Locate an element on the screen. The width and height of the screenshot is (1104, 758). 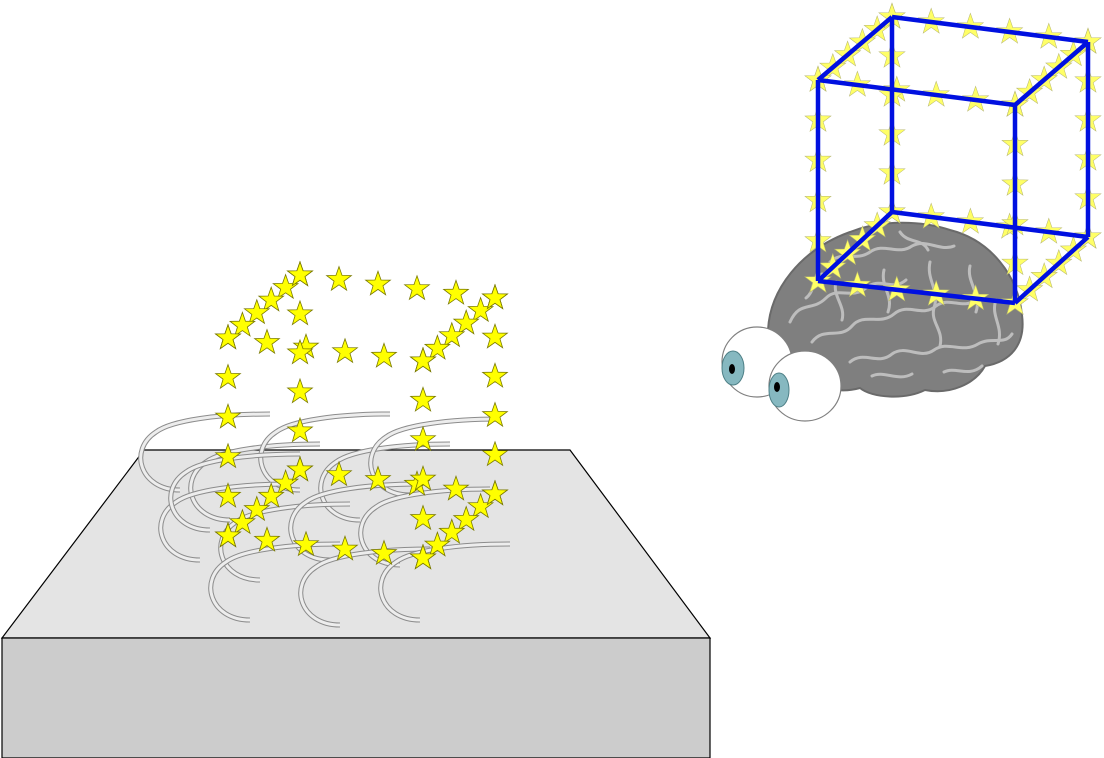
eye-right-icon is located at coordinates (805, 386).